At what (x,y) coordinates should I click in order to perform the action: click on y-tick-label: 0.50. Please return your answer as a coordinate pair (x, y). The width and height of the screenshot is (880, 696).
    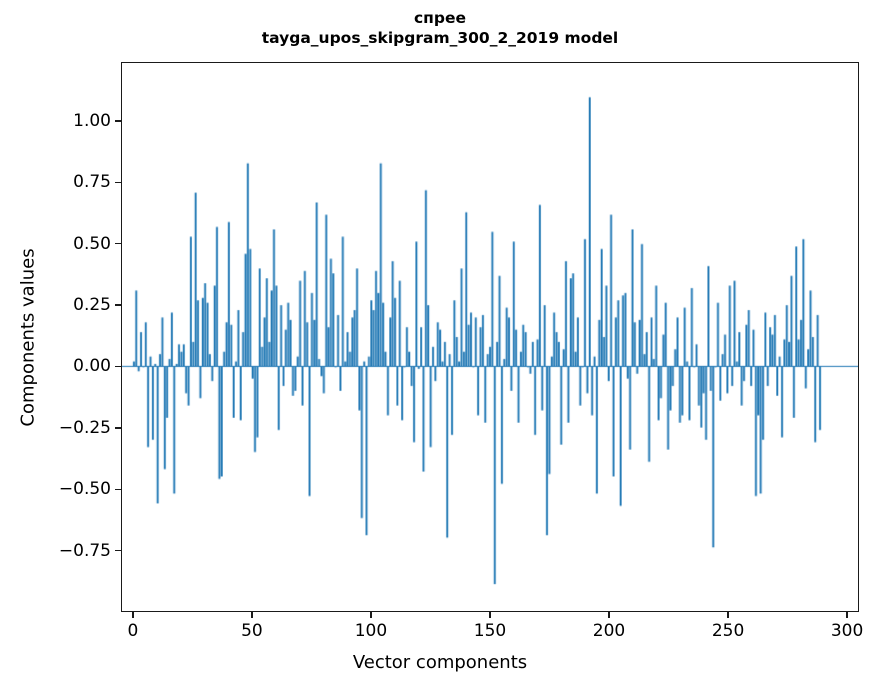
    Looking at the image, I should click on (92, 243).